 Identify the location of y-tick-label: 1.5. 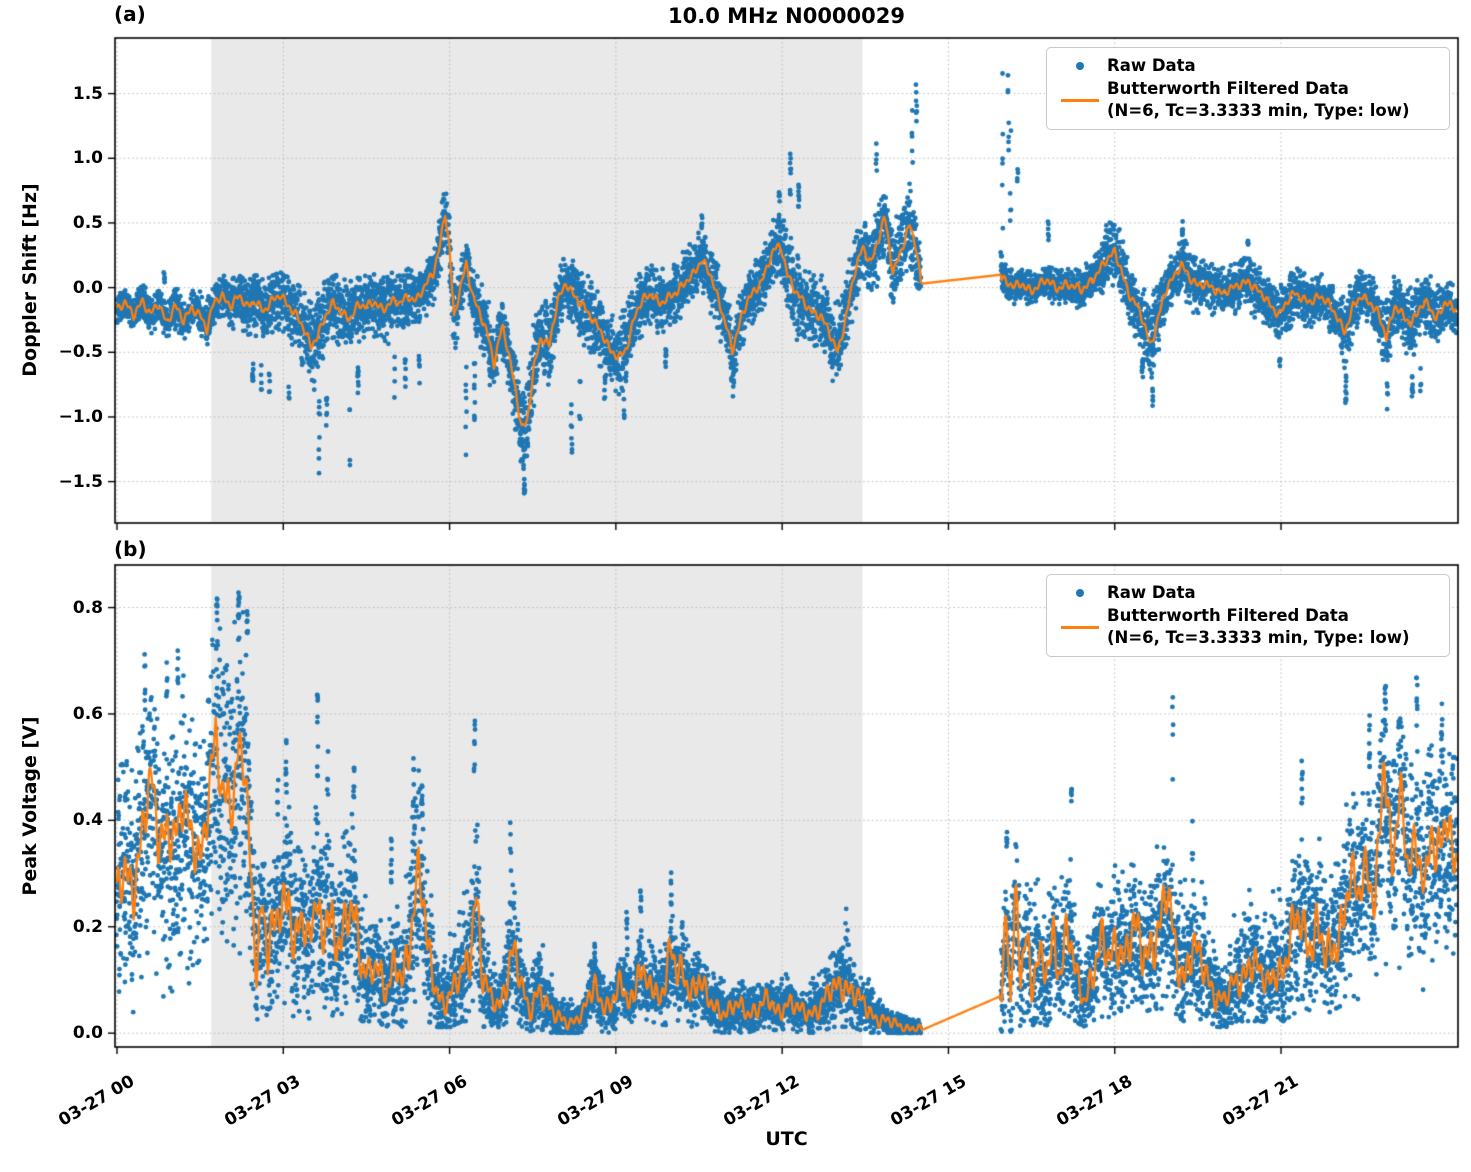
(87, 93).